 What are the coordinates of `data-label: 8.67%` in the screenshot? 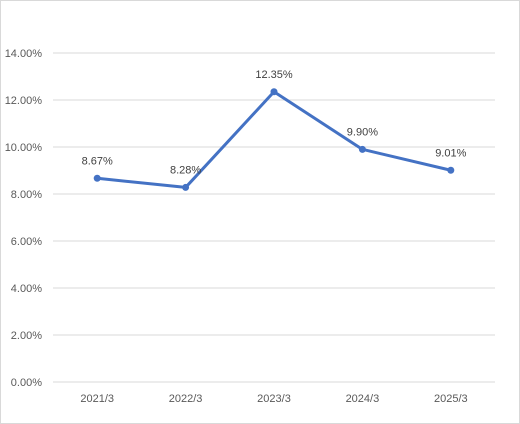 It's located at (97, 161).